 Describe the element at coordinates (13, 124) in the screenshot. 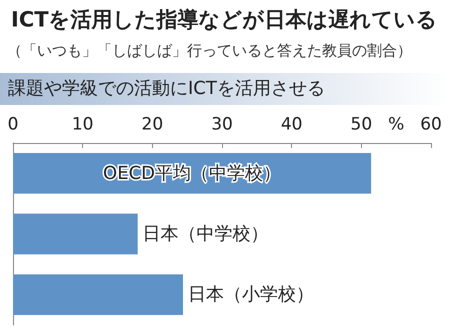

I see `x-tick-label: 0` at that location.